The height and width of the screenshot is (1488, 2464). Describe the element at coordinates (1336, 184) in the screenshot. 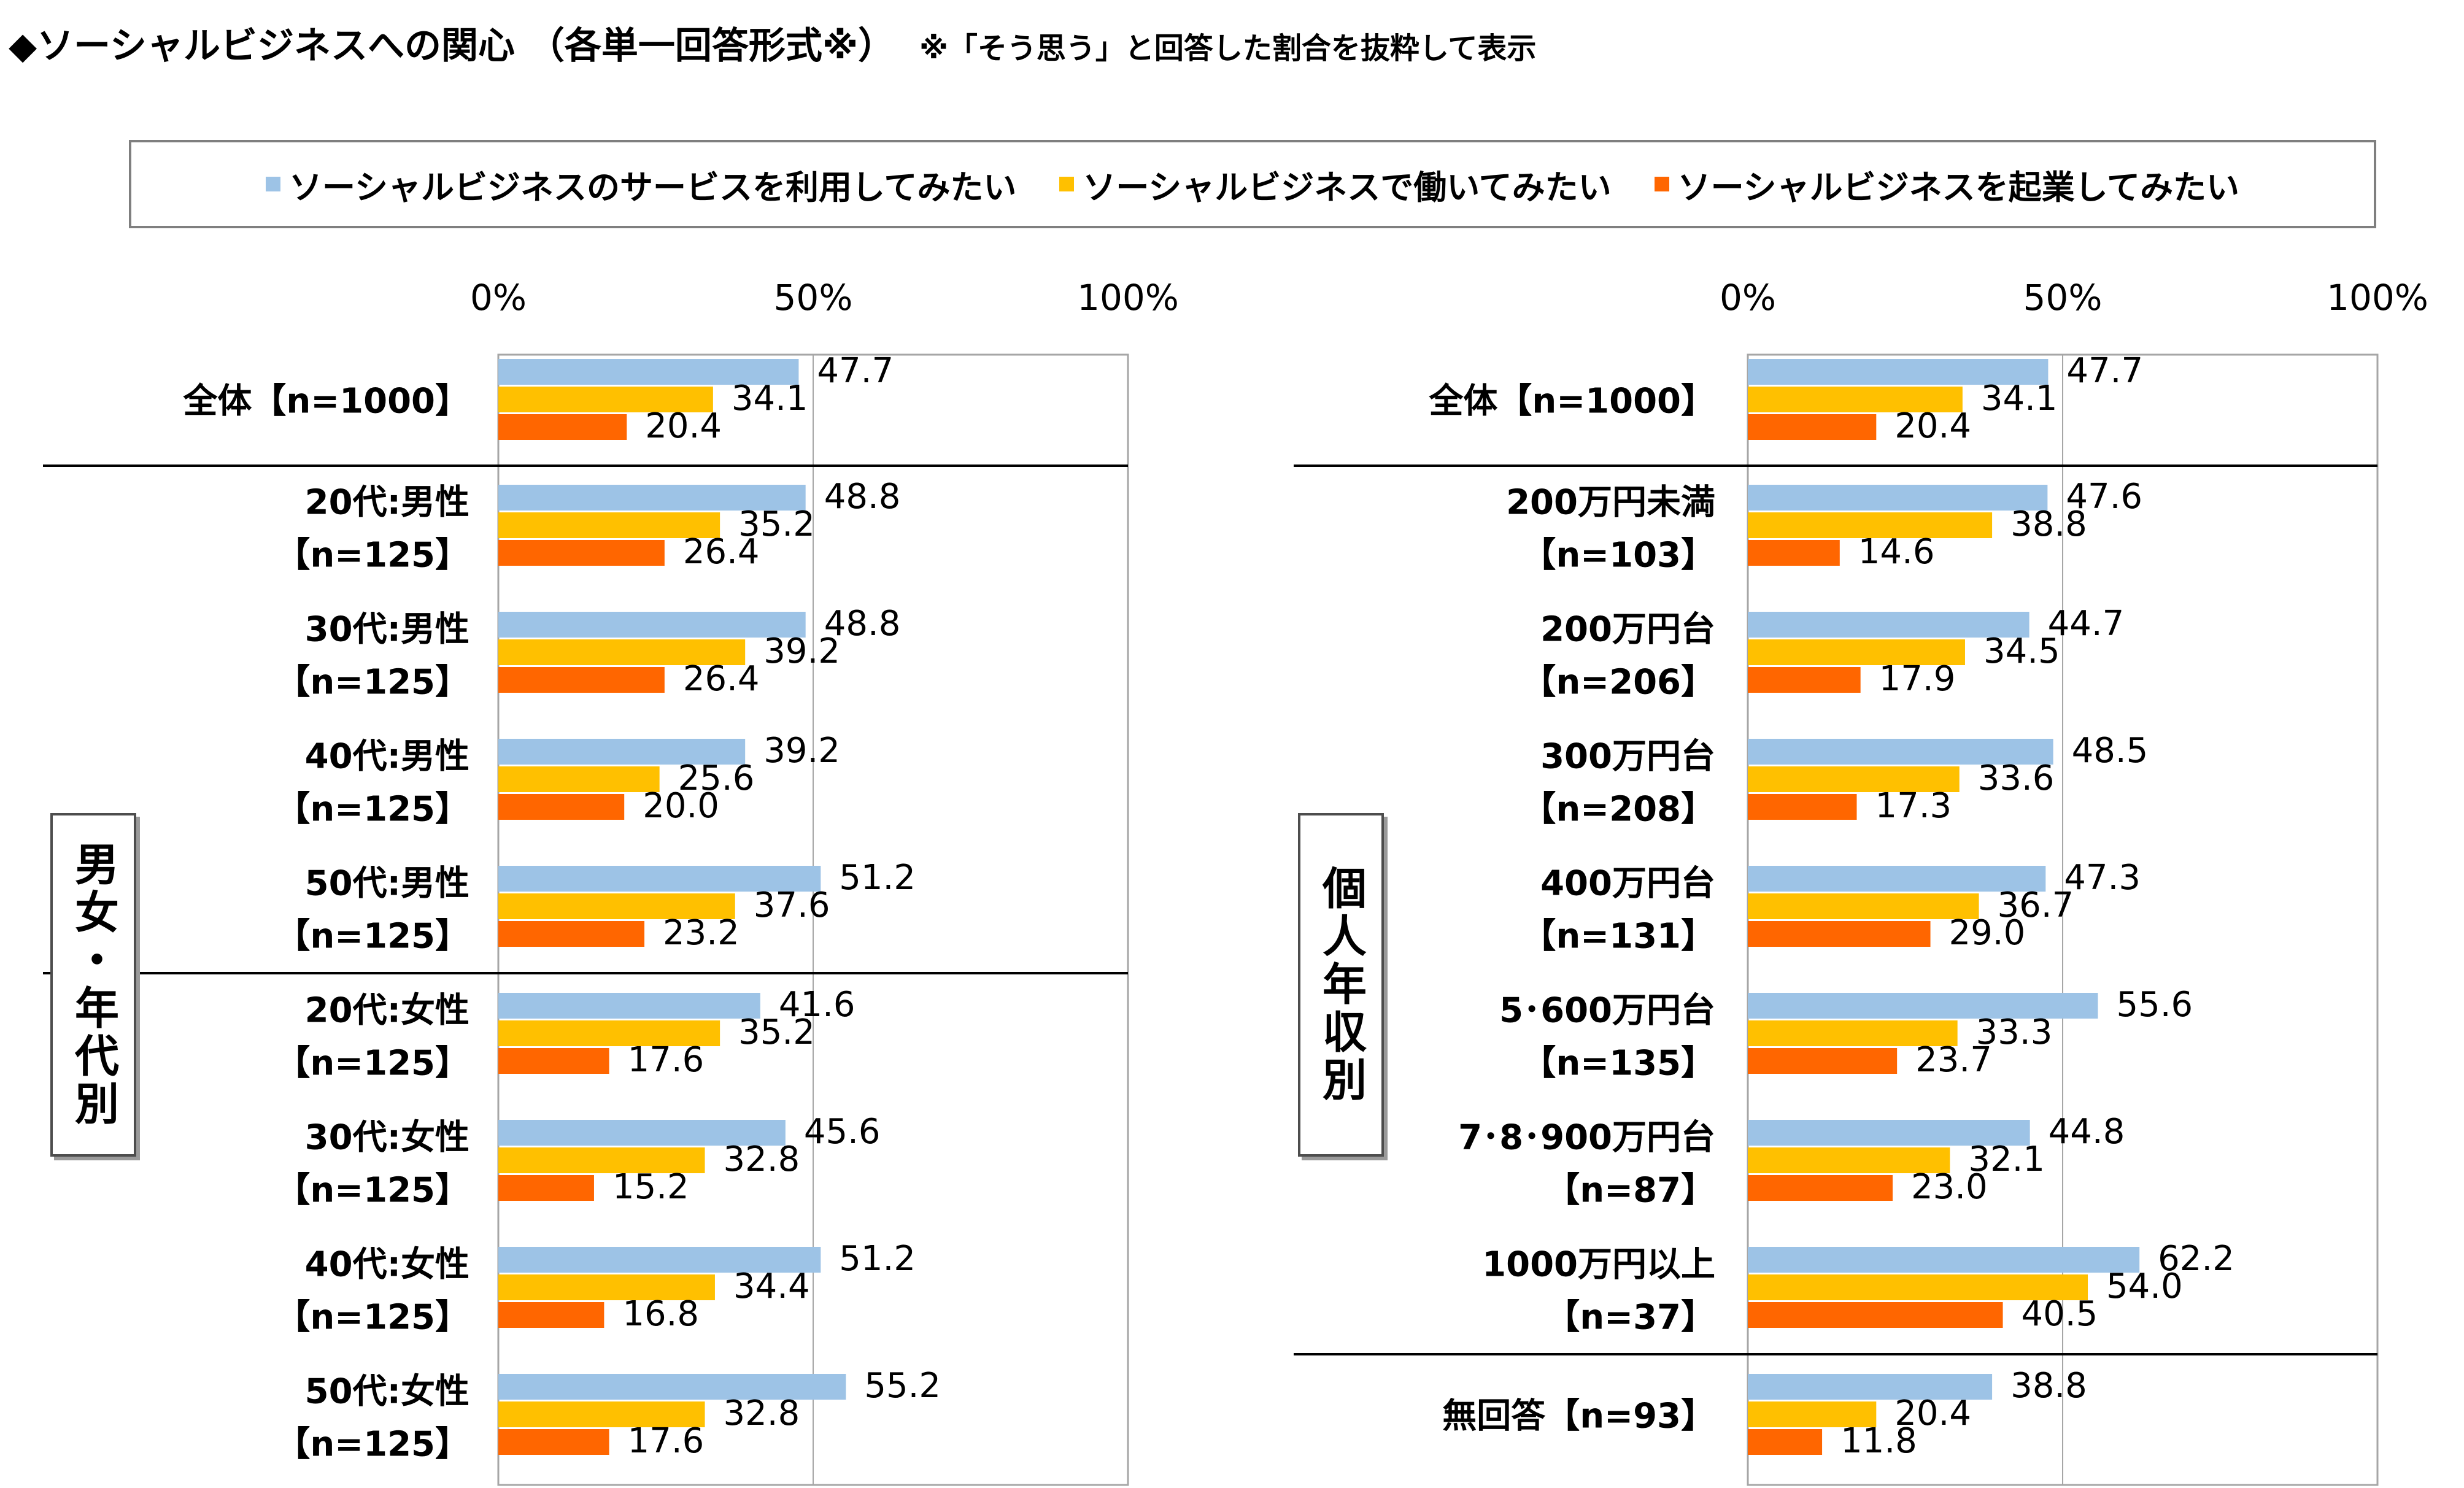

I see `legend-item-series-2: ソーシャルビジネスで働いてみたい` at that location.